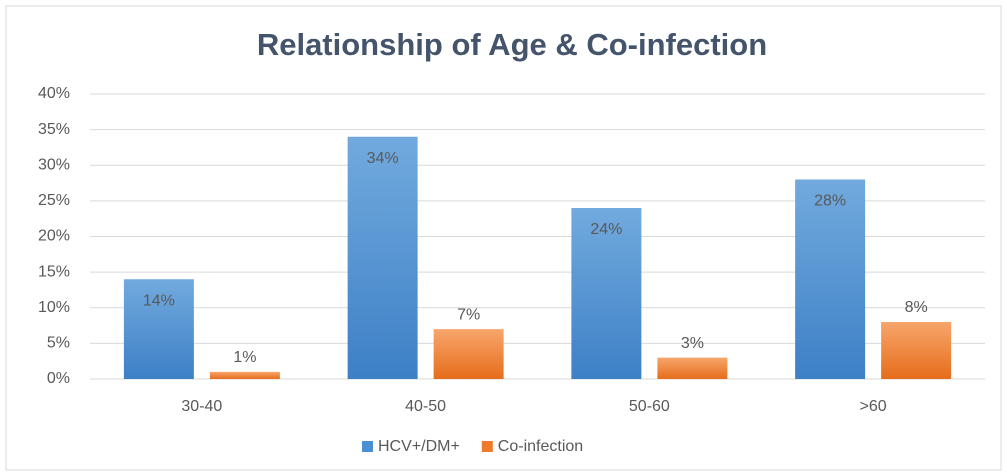 This screenshot has width=1007, height=476. What do you see at coordinates (468, 314) in the screenshot?
I see `data-label: 7%` at bounding box center [468, 314].